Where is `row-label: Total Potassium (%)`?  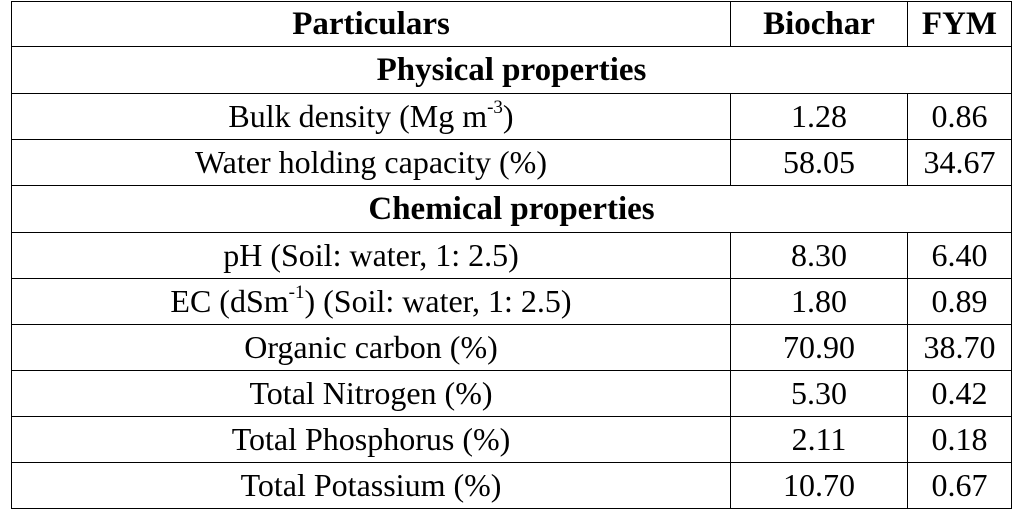
row-label: Total Potassium (%) is located at coordinates (371, 485).